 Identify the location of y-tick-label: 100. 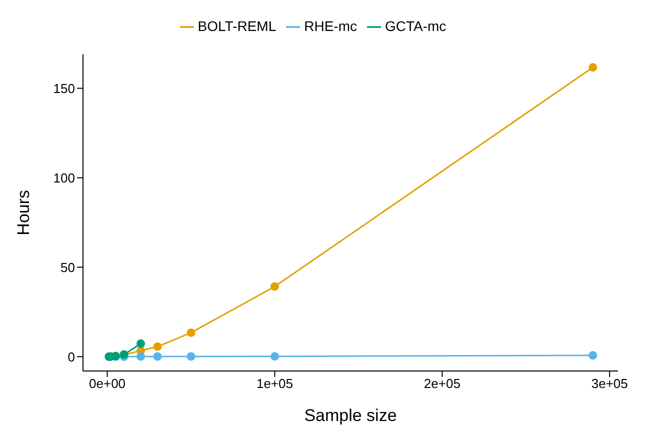
(64, 178).